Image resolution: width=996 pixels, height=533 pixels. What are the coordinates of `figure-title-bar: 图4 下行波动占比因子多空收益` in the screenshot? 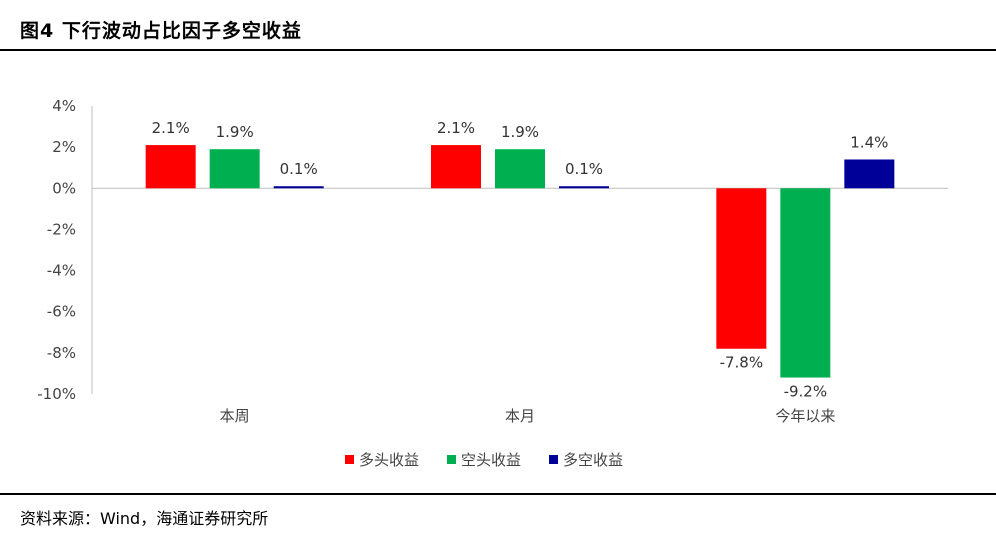 It's located at (498, 25).